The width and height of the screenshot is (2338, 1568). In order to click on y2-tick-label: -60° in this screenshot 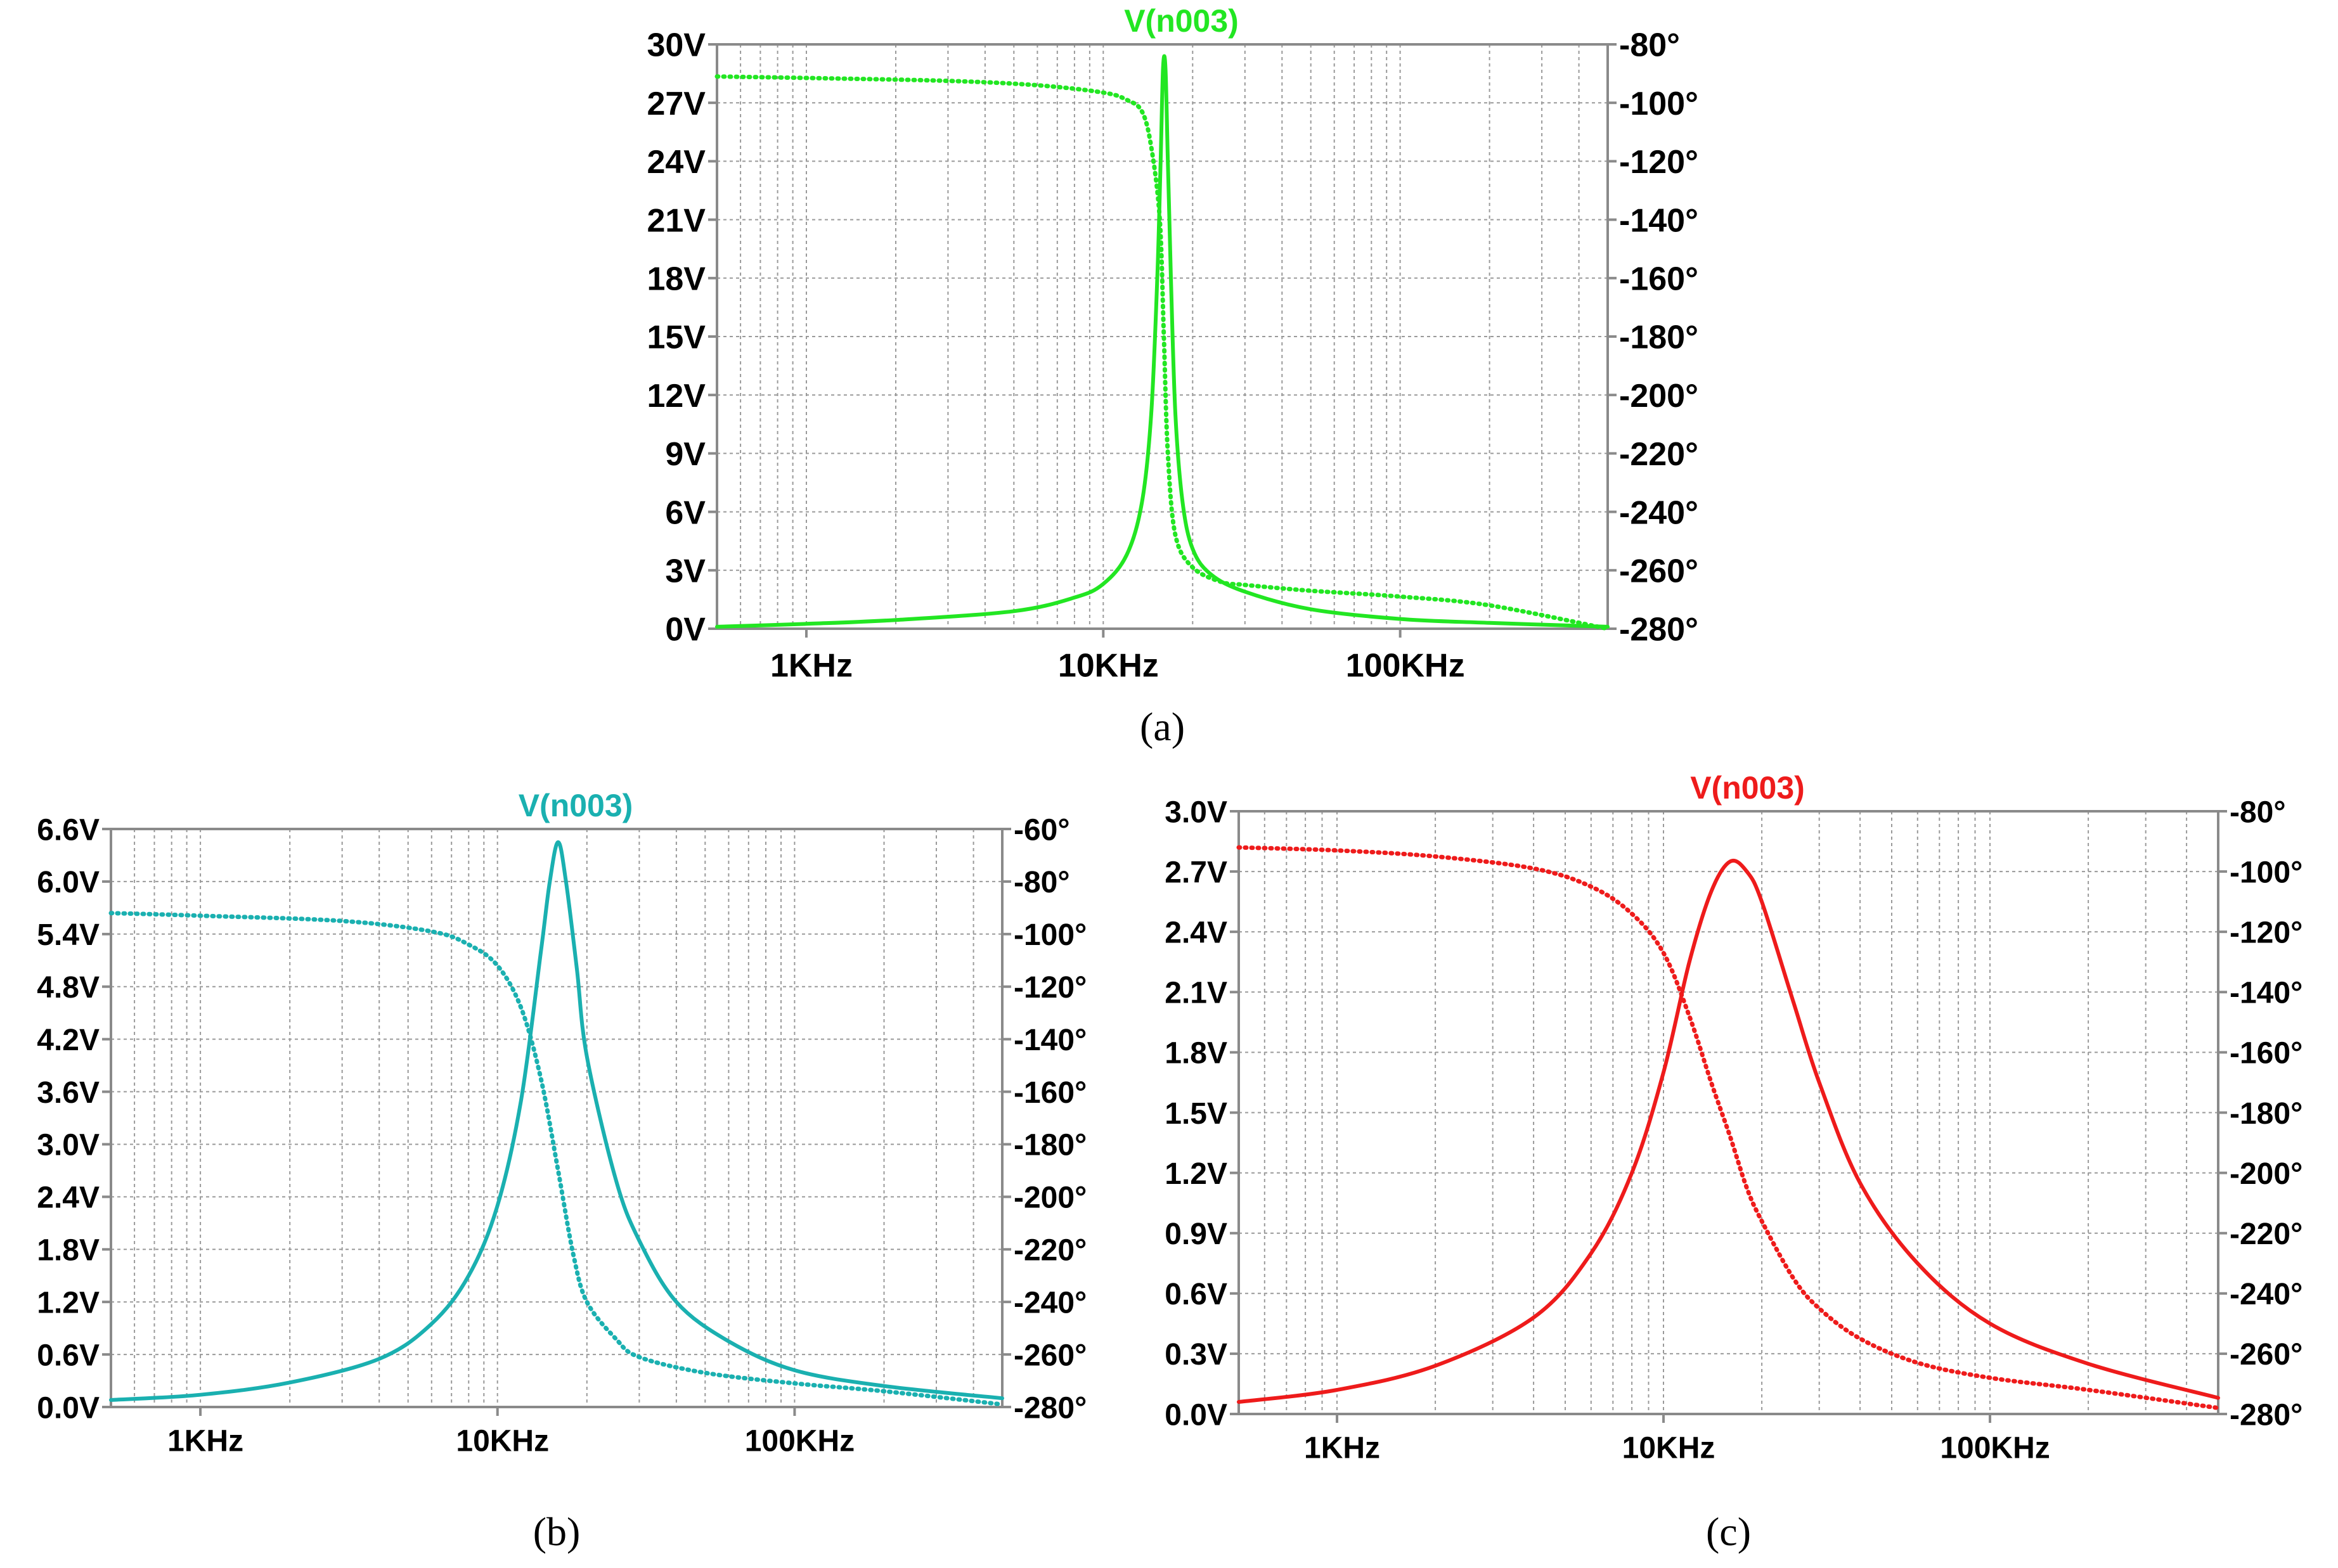, I will do `click(1042, 830)`.